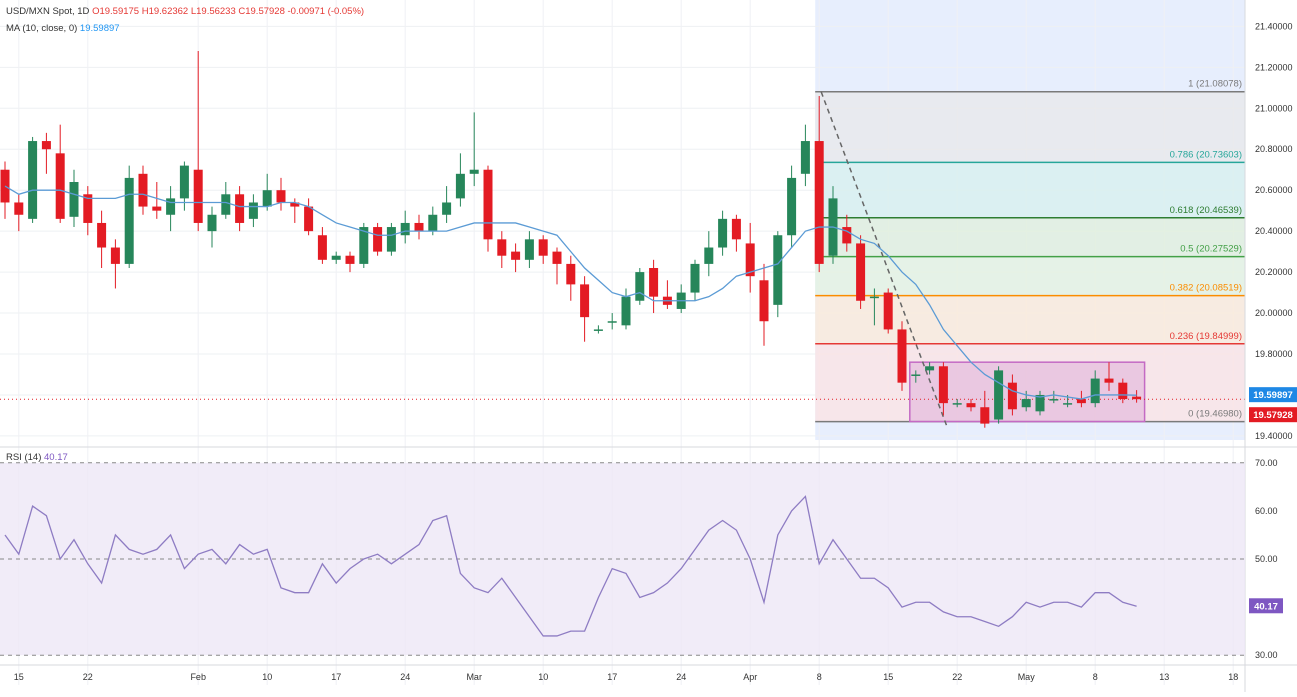  Describe the element at coordinates (1274, 149) in the screenshot. I see `price-tick-label: 20.80000` at that location.